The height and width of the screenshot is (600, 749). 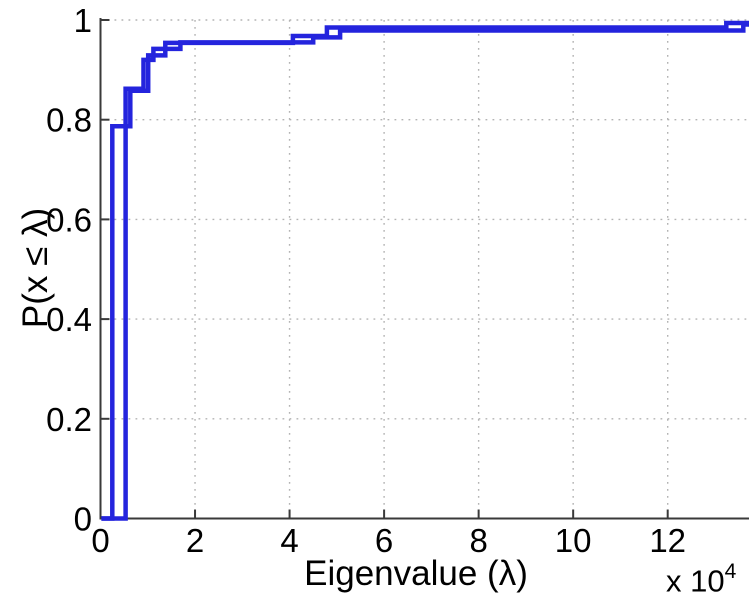 What do you see at coordinates (667, 540) in the screenshot?
I see `x-tick-label: 12` at bounding box center [667, 540].